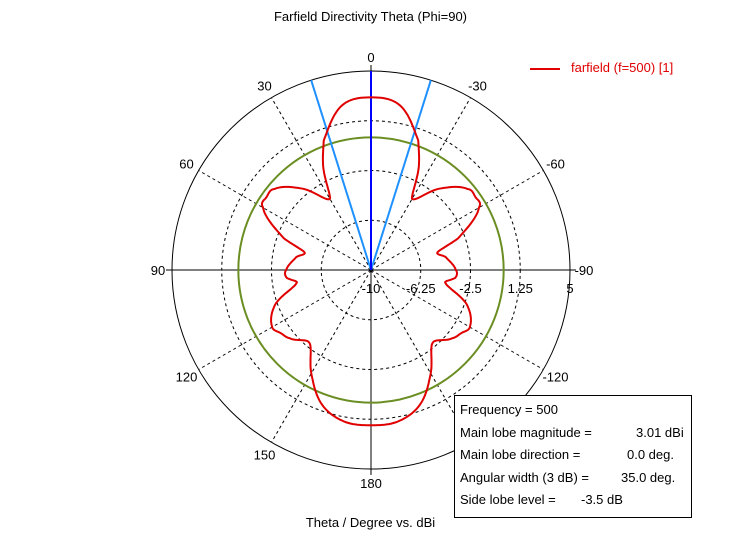  I want to click on angle-tick-label: 60, so click(186, 164).